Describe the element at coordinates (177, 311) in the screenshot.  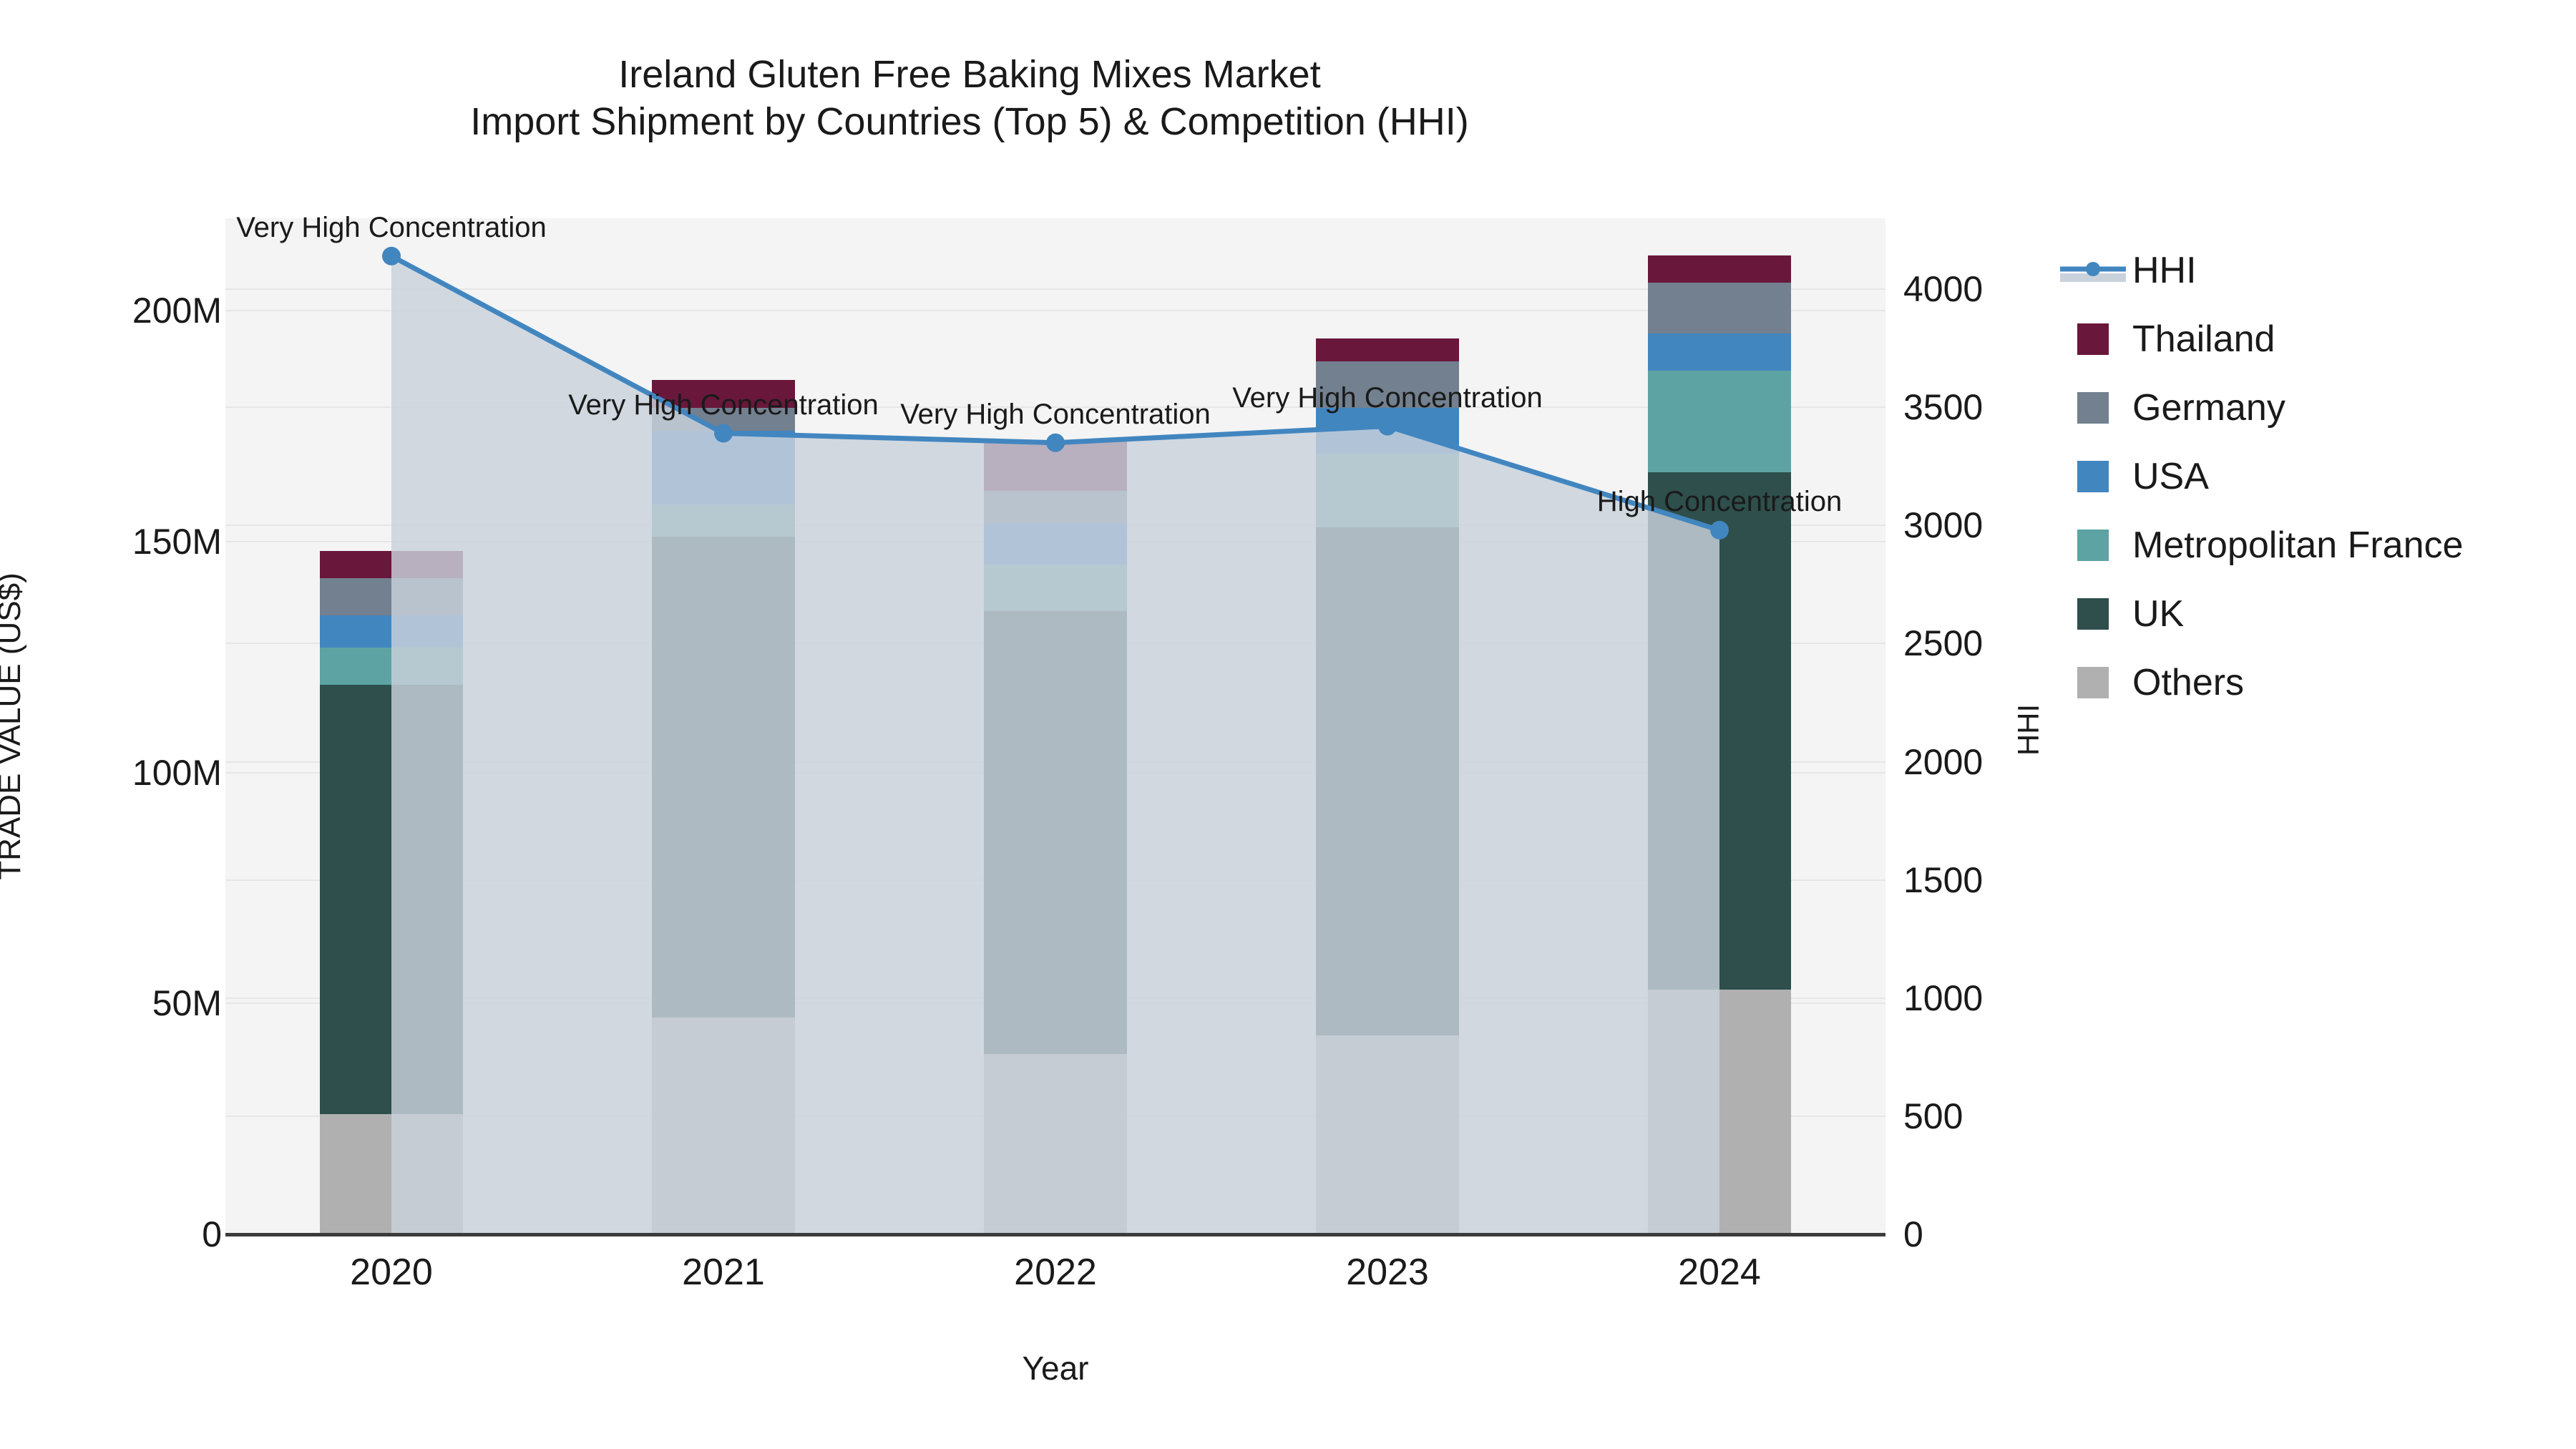
I see `y-axis-left-tick-label: 200M` at that location.